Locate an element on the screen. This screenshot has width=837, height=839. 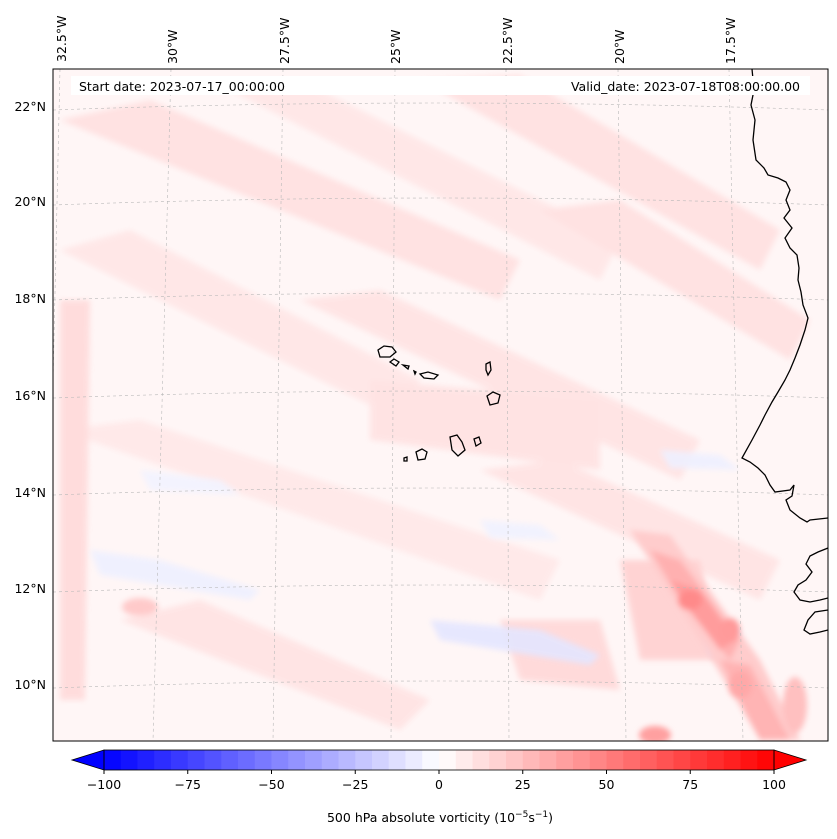
colorbar-ticks: −100 −75 −50 −25 0 25 50 75 100 is located at coordinates (436, 781).